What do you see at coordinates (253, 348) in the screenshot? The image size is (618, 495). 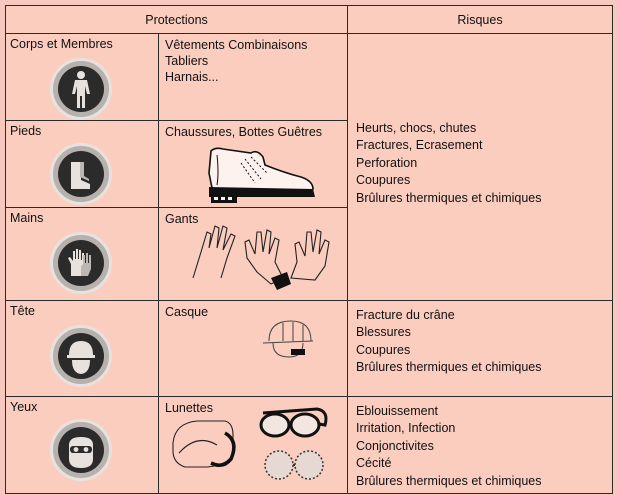 I see `protection-cell: Casque` at bounding box center [253, 348].